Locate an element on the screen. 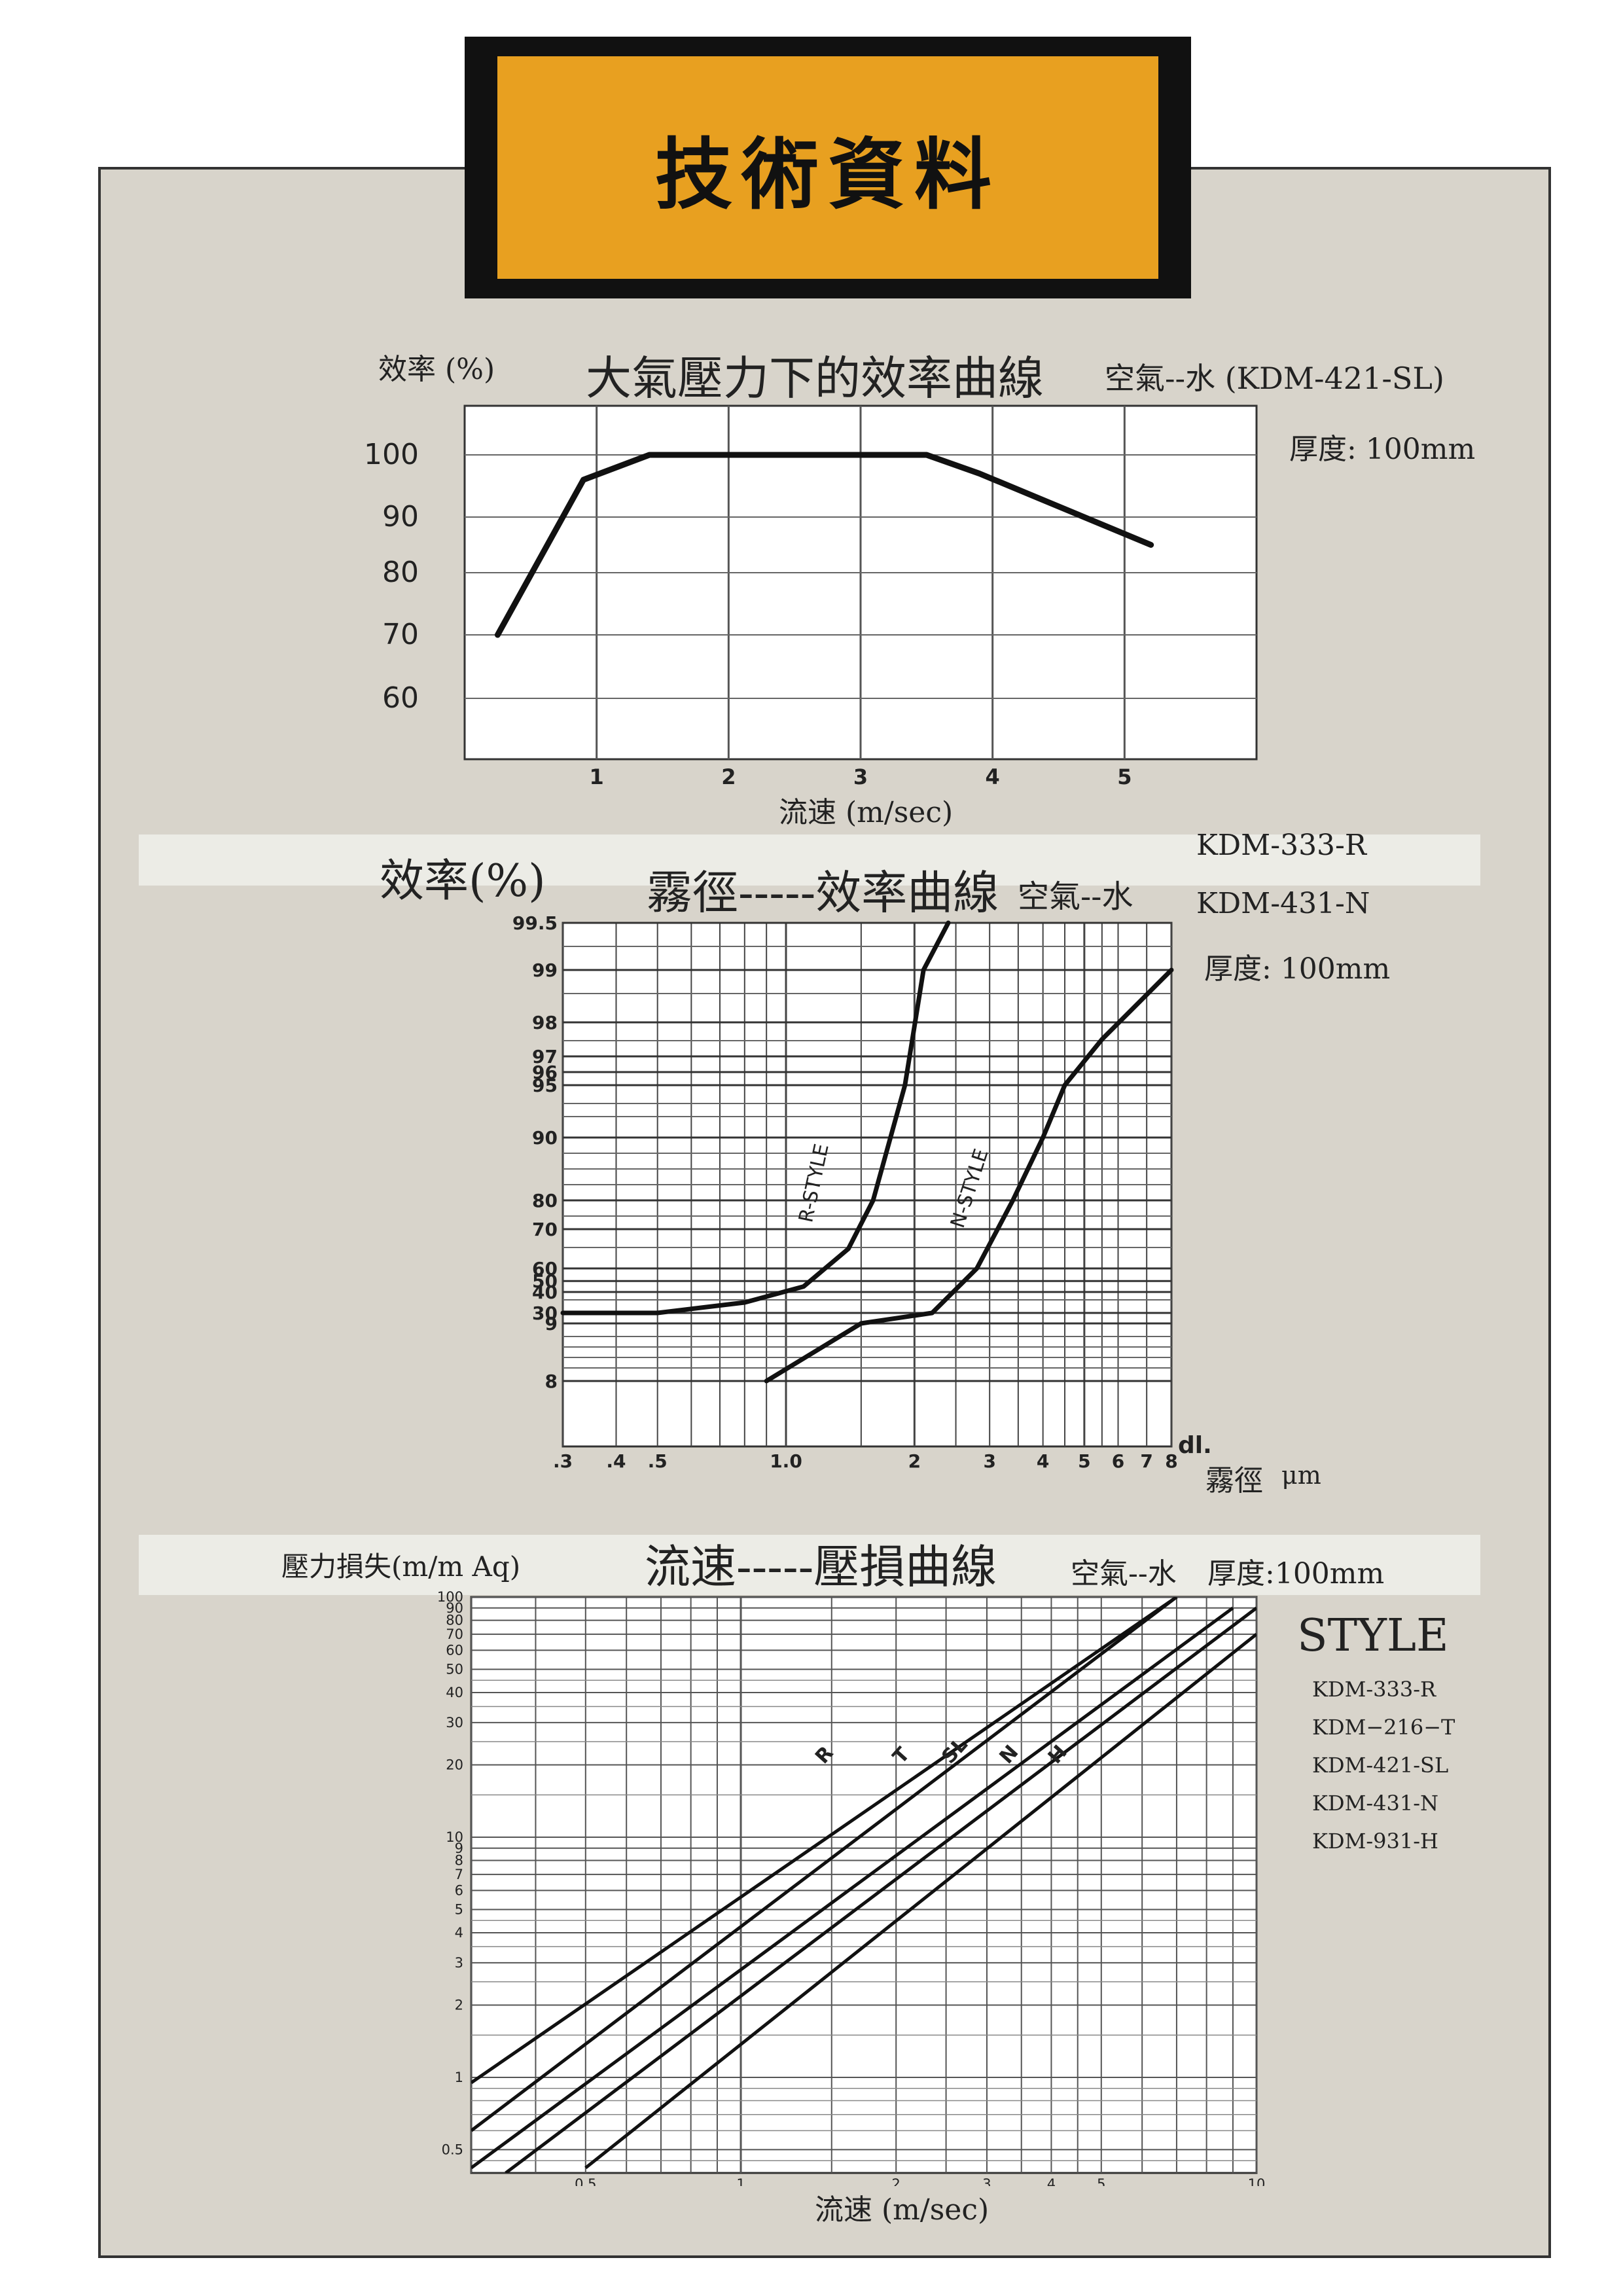  chart3-subtitle: 空氣--水 is located at coordinates (1124, 1573).